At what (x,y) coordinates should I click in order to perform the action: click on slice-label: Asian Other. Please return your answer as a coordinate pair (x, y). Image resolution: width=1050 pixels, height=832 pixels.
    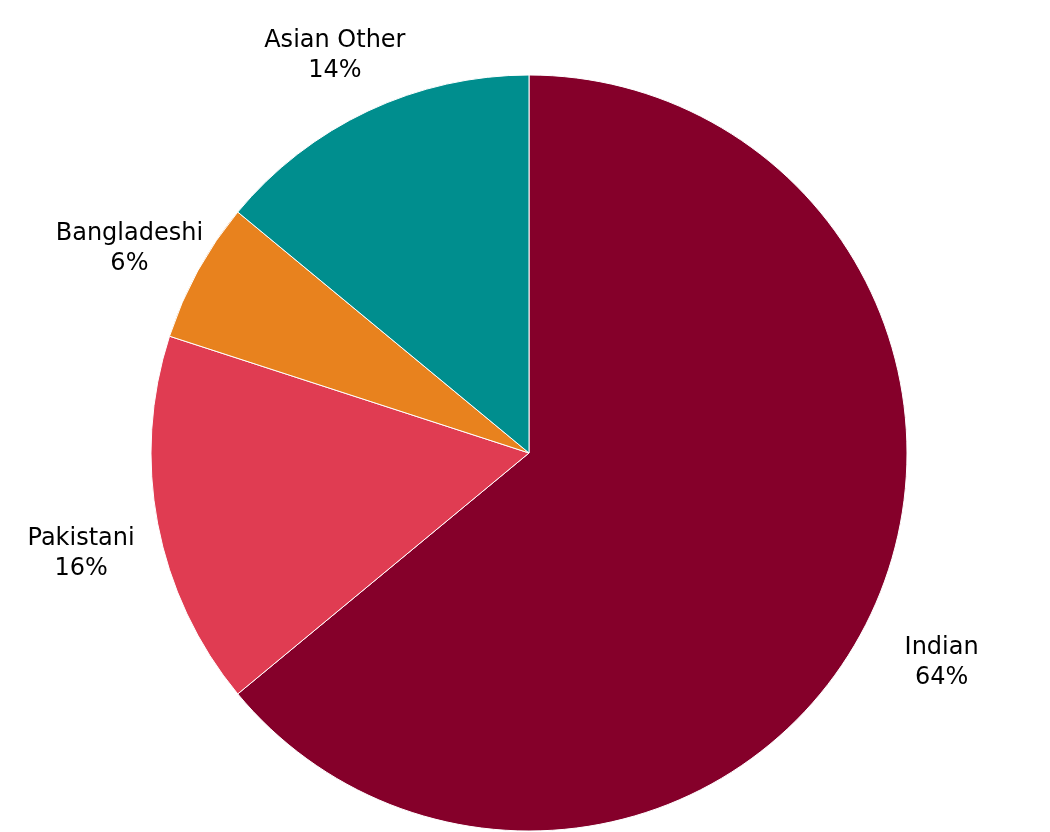
    Looking at the image, I should click on (335, 39).